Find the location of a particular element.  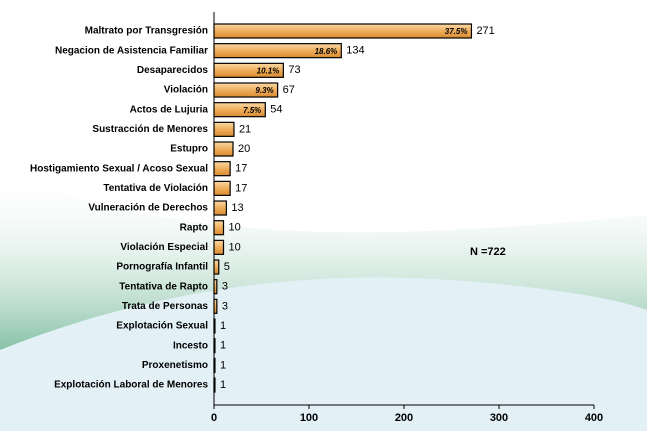

y-tick-label: Hostigamiento Sexual / Acoso Sexual is located at coordinates (119, 168).